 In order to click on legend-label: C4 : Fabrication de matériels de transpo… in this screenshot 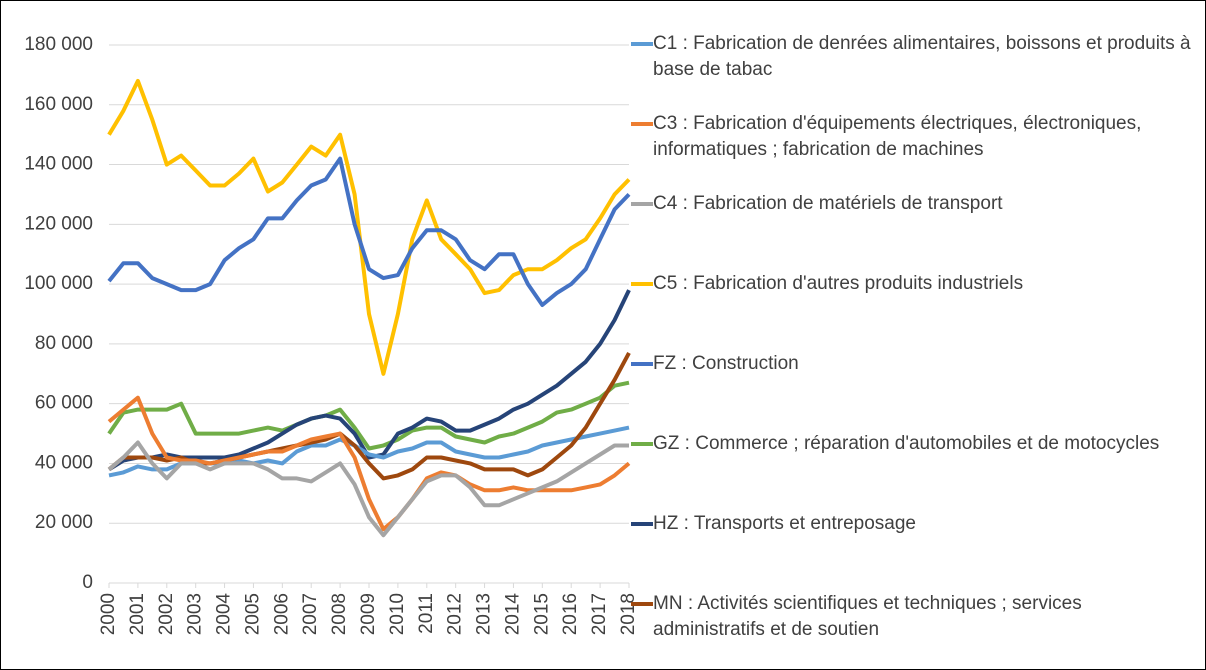, I will do `click(828, 203)`.